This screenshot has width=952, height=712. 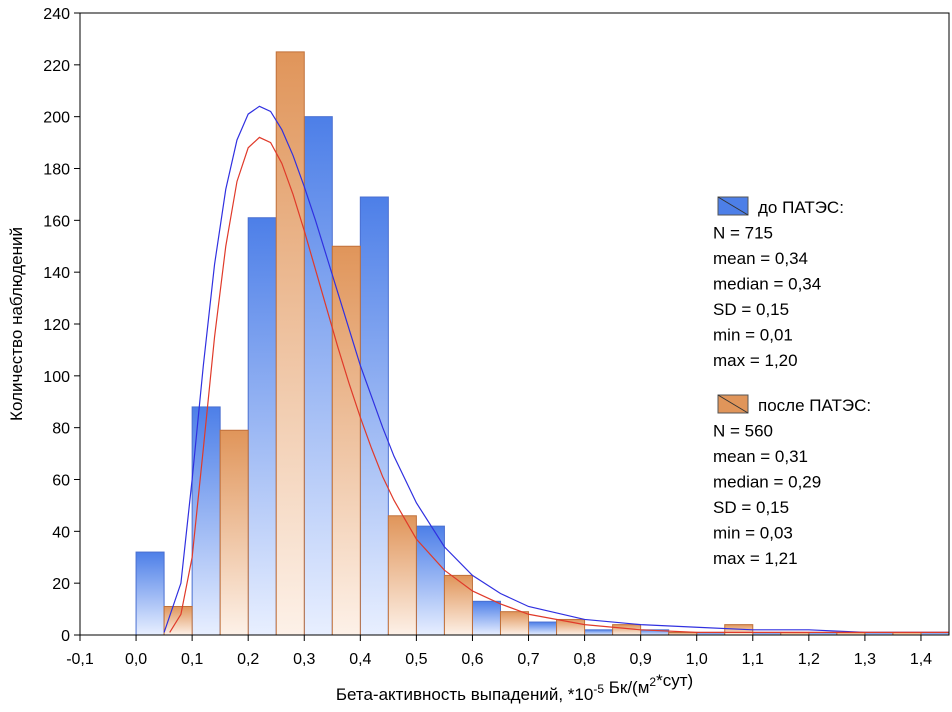 What do you see at coordinates (743, 233) in the screenshot?
I see `legend-stat-1-0: N = 715` at bounding box center [743, 233].